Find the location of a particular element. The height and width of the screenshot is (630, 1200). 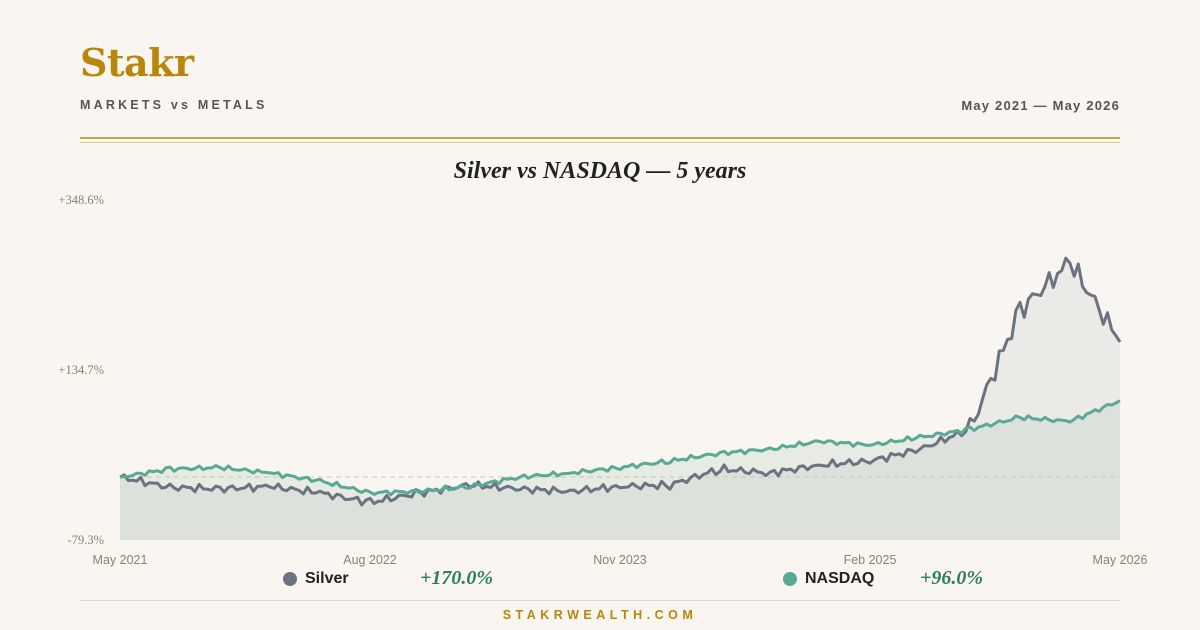

footer-rule is located at coordinates (600, 600).